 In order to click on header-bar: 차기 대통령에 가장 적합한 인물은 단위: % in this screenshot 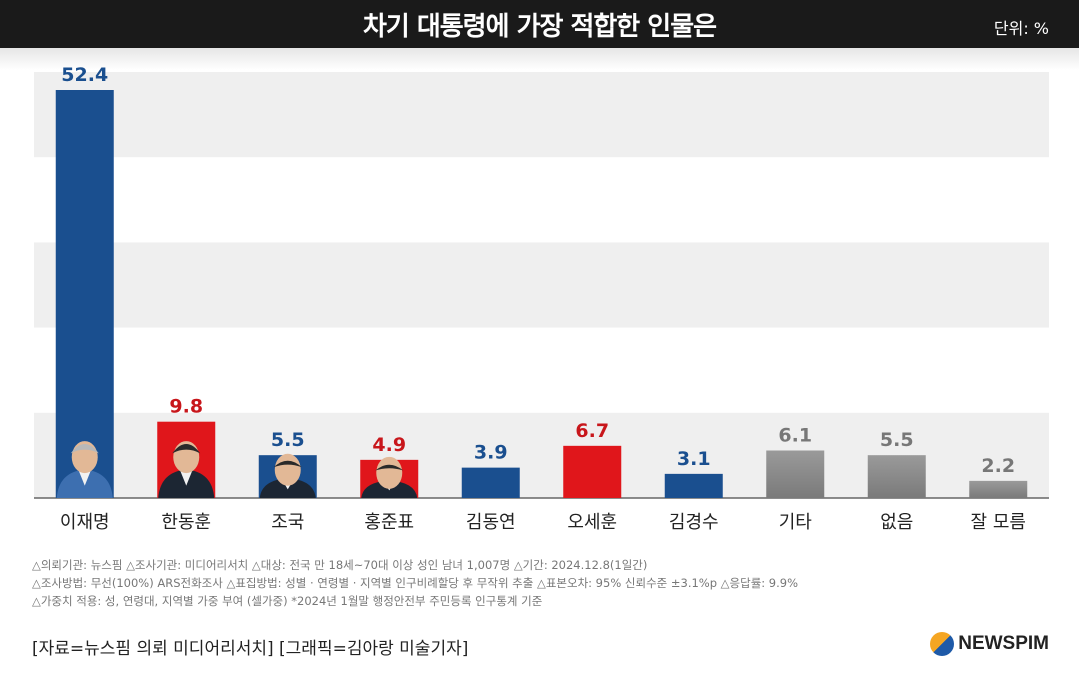, I will do `click(539, 24)`.